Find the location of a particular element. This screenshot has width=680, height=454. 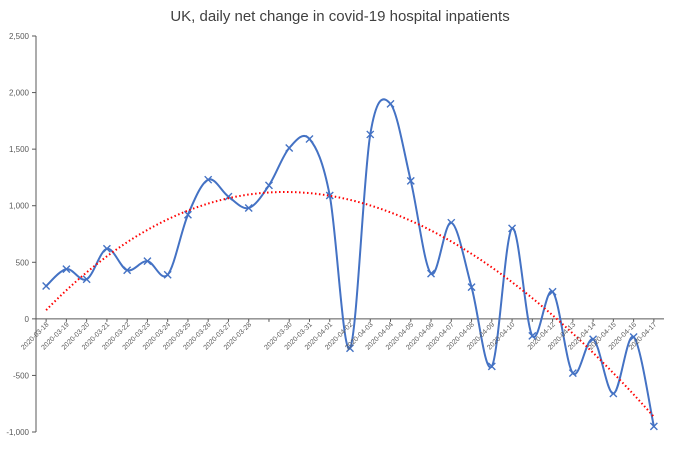

y-tick-label: -500 is located at coordinates (21, 375).